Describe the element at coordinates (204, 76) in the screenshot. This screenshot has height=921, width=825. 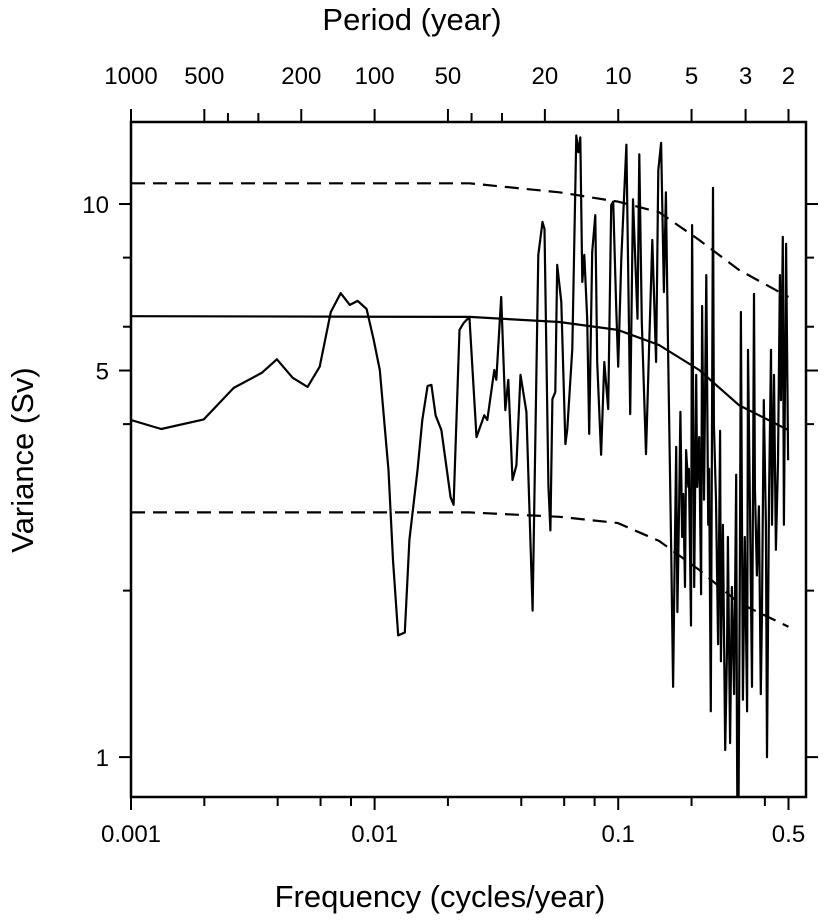
I see `top-tick-label: 500` at that location.